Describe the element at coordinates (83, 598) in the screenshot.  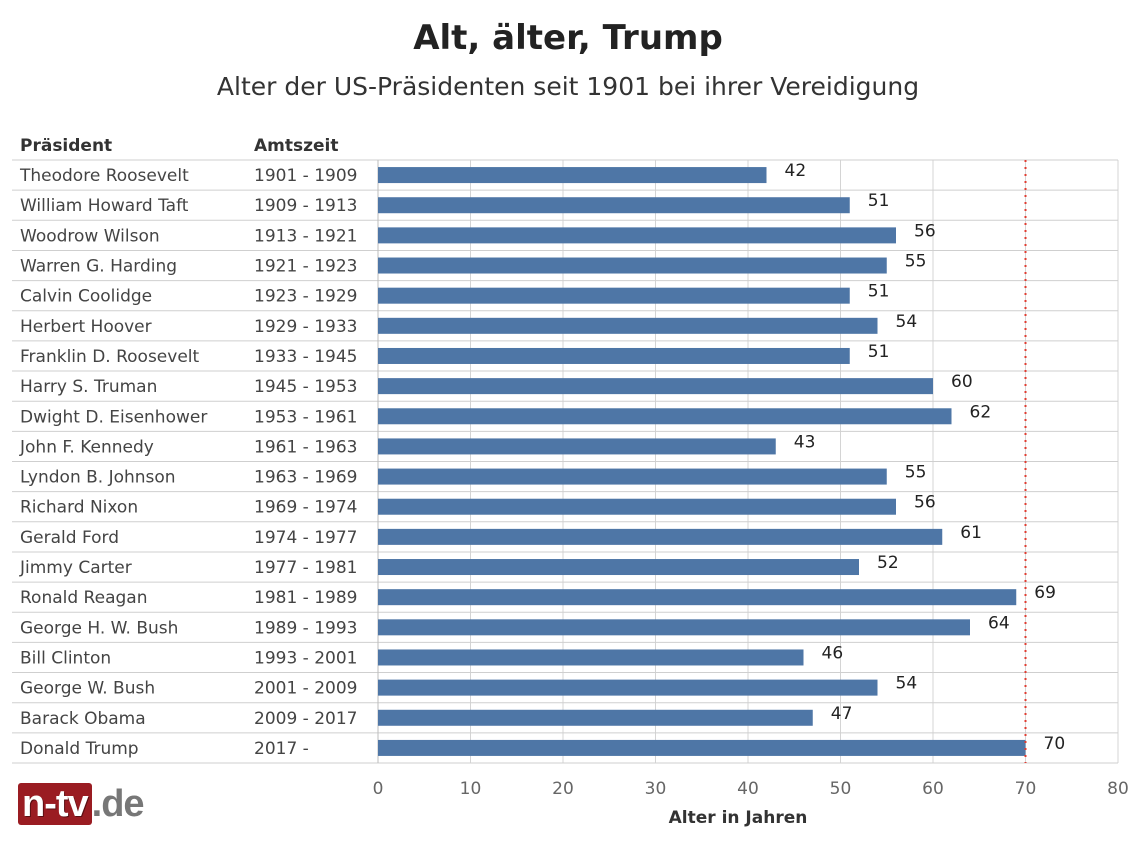
I see `president-label: Ronald Reagan` at that location.